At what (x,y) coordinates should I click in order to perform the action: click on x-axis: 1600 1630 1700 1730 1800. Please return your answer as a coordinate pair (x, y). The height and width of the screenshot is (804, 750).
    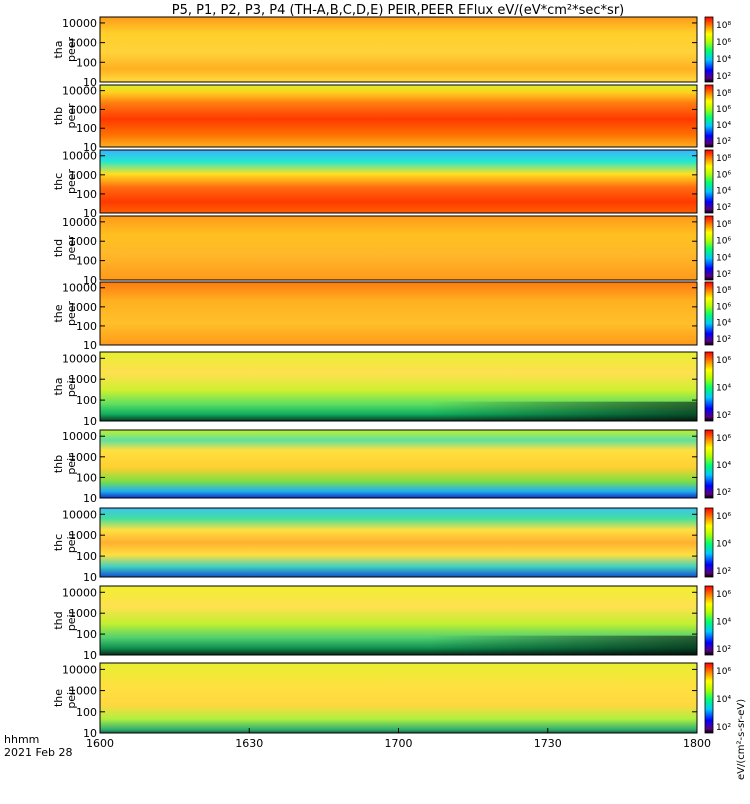
    Looking at the image, I should click on (398, 739).